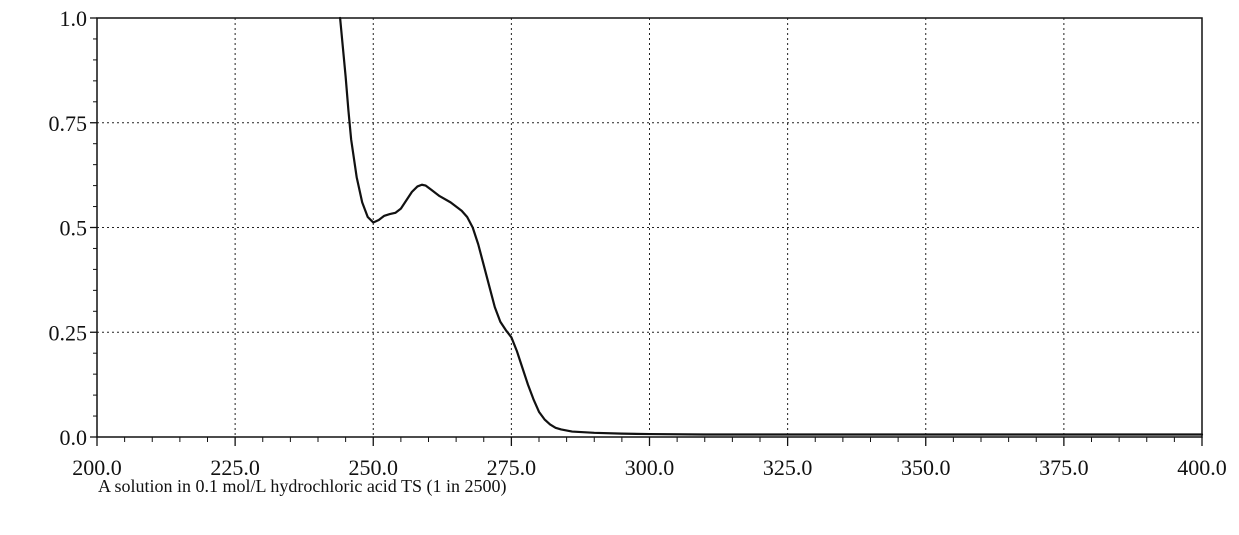 This screenshot has width=1239, height=535. I want to click on y-tick-label: 0.75, so click(68, 123).